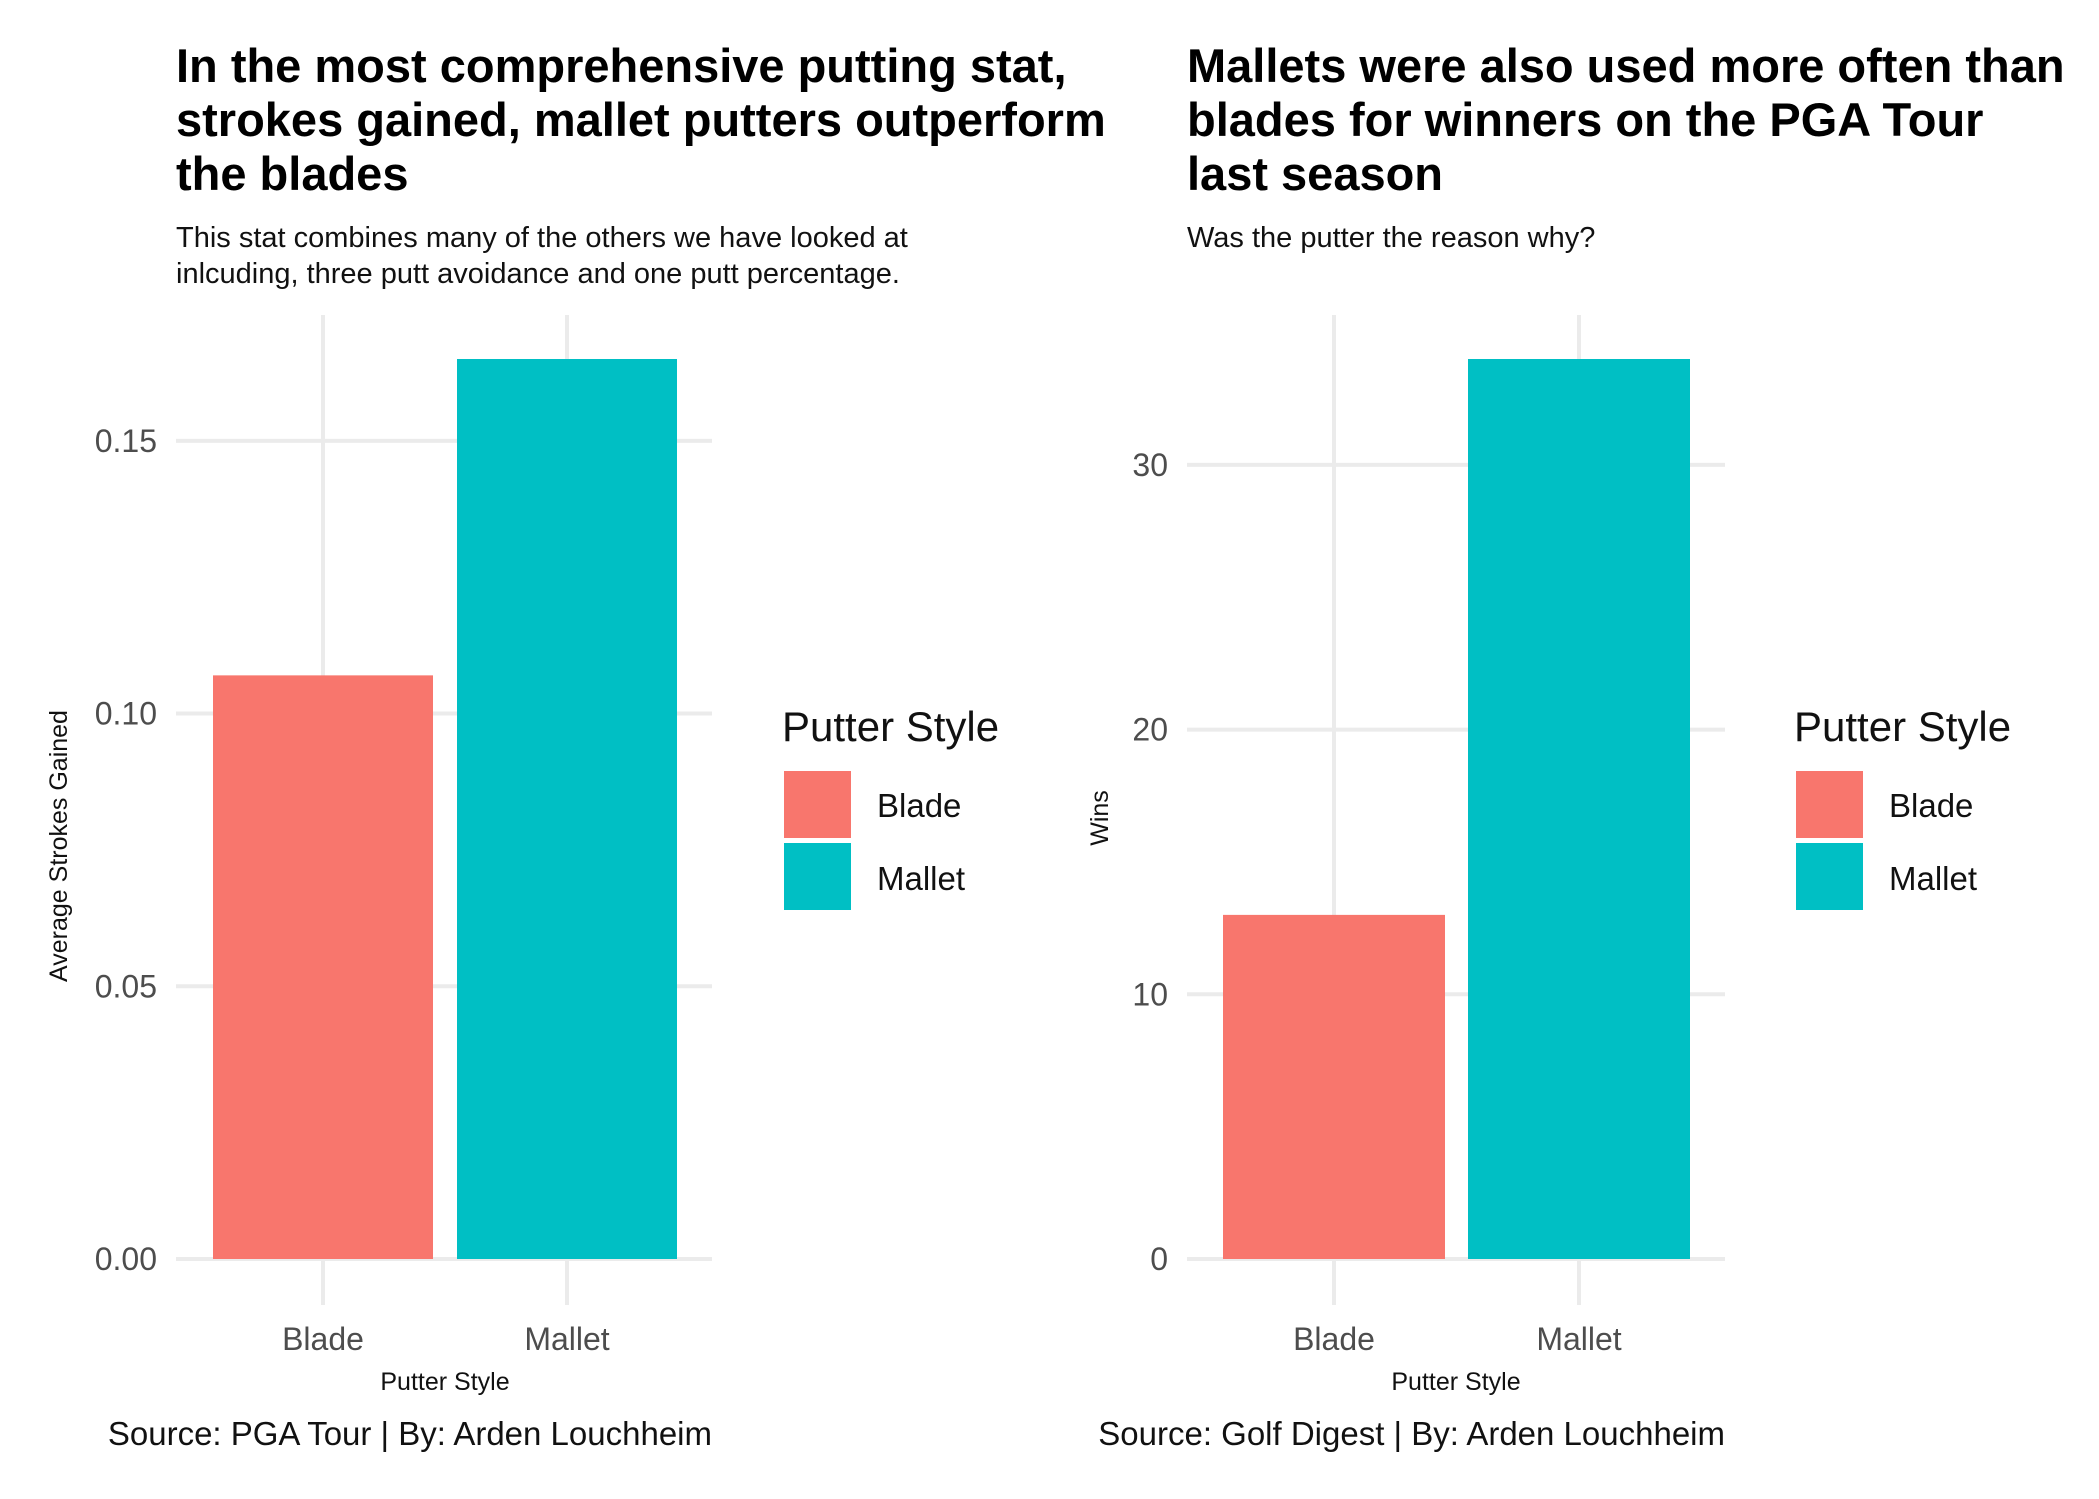  Describe the element at coordinates (1455, 1382) in the screenshot. I see `panel-2-x-axis-label: Putter Style` at that location.